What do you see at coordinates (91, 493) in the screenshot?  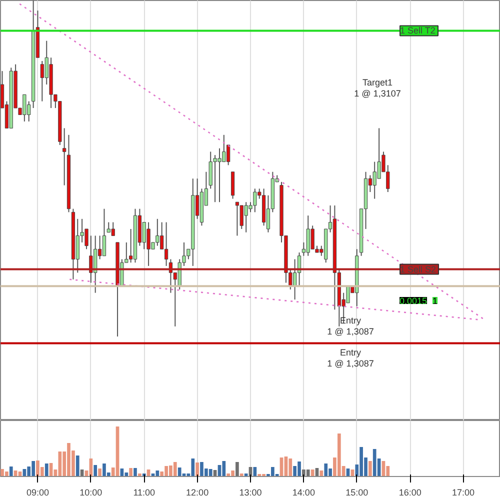 I see `x-tick-label: 10:00` at bounding box center [91, 493].